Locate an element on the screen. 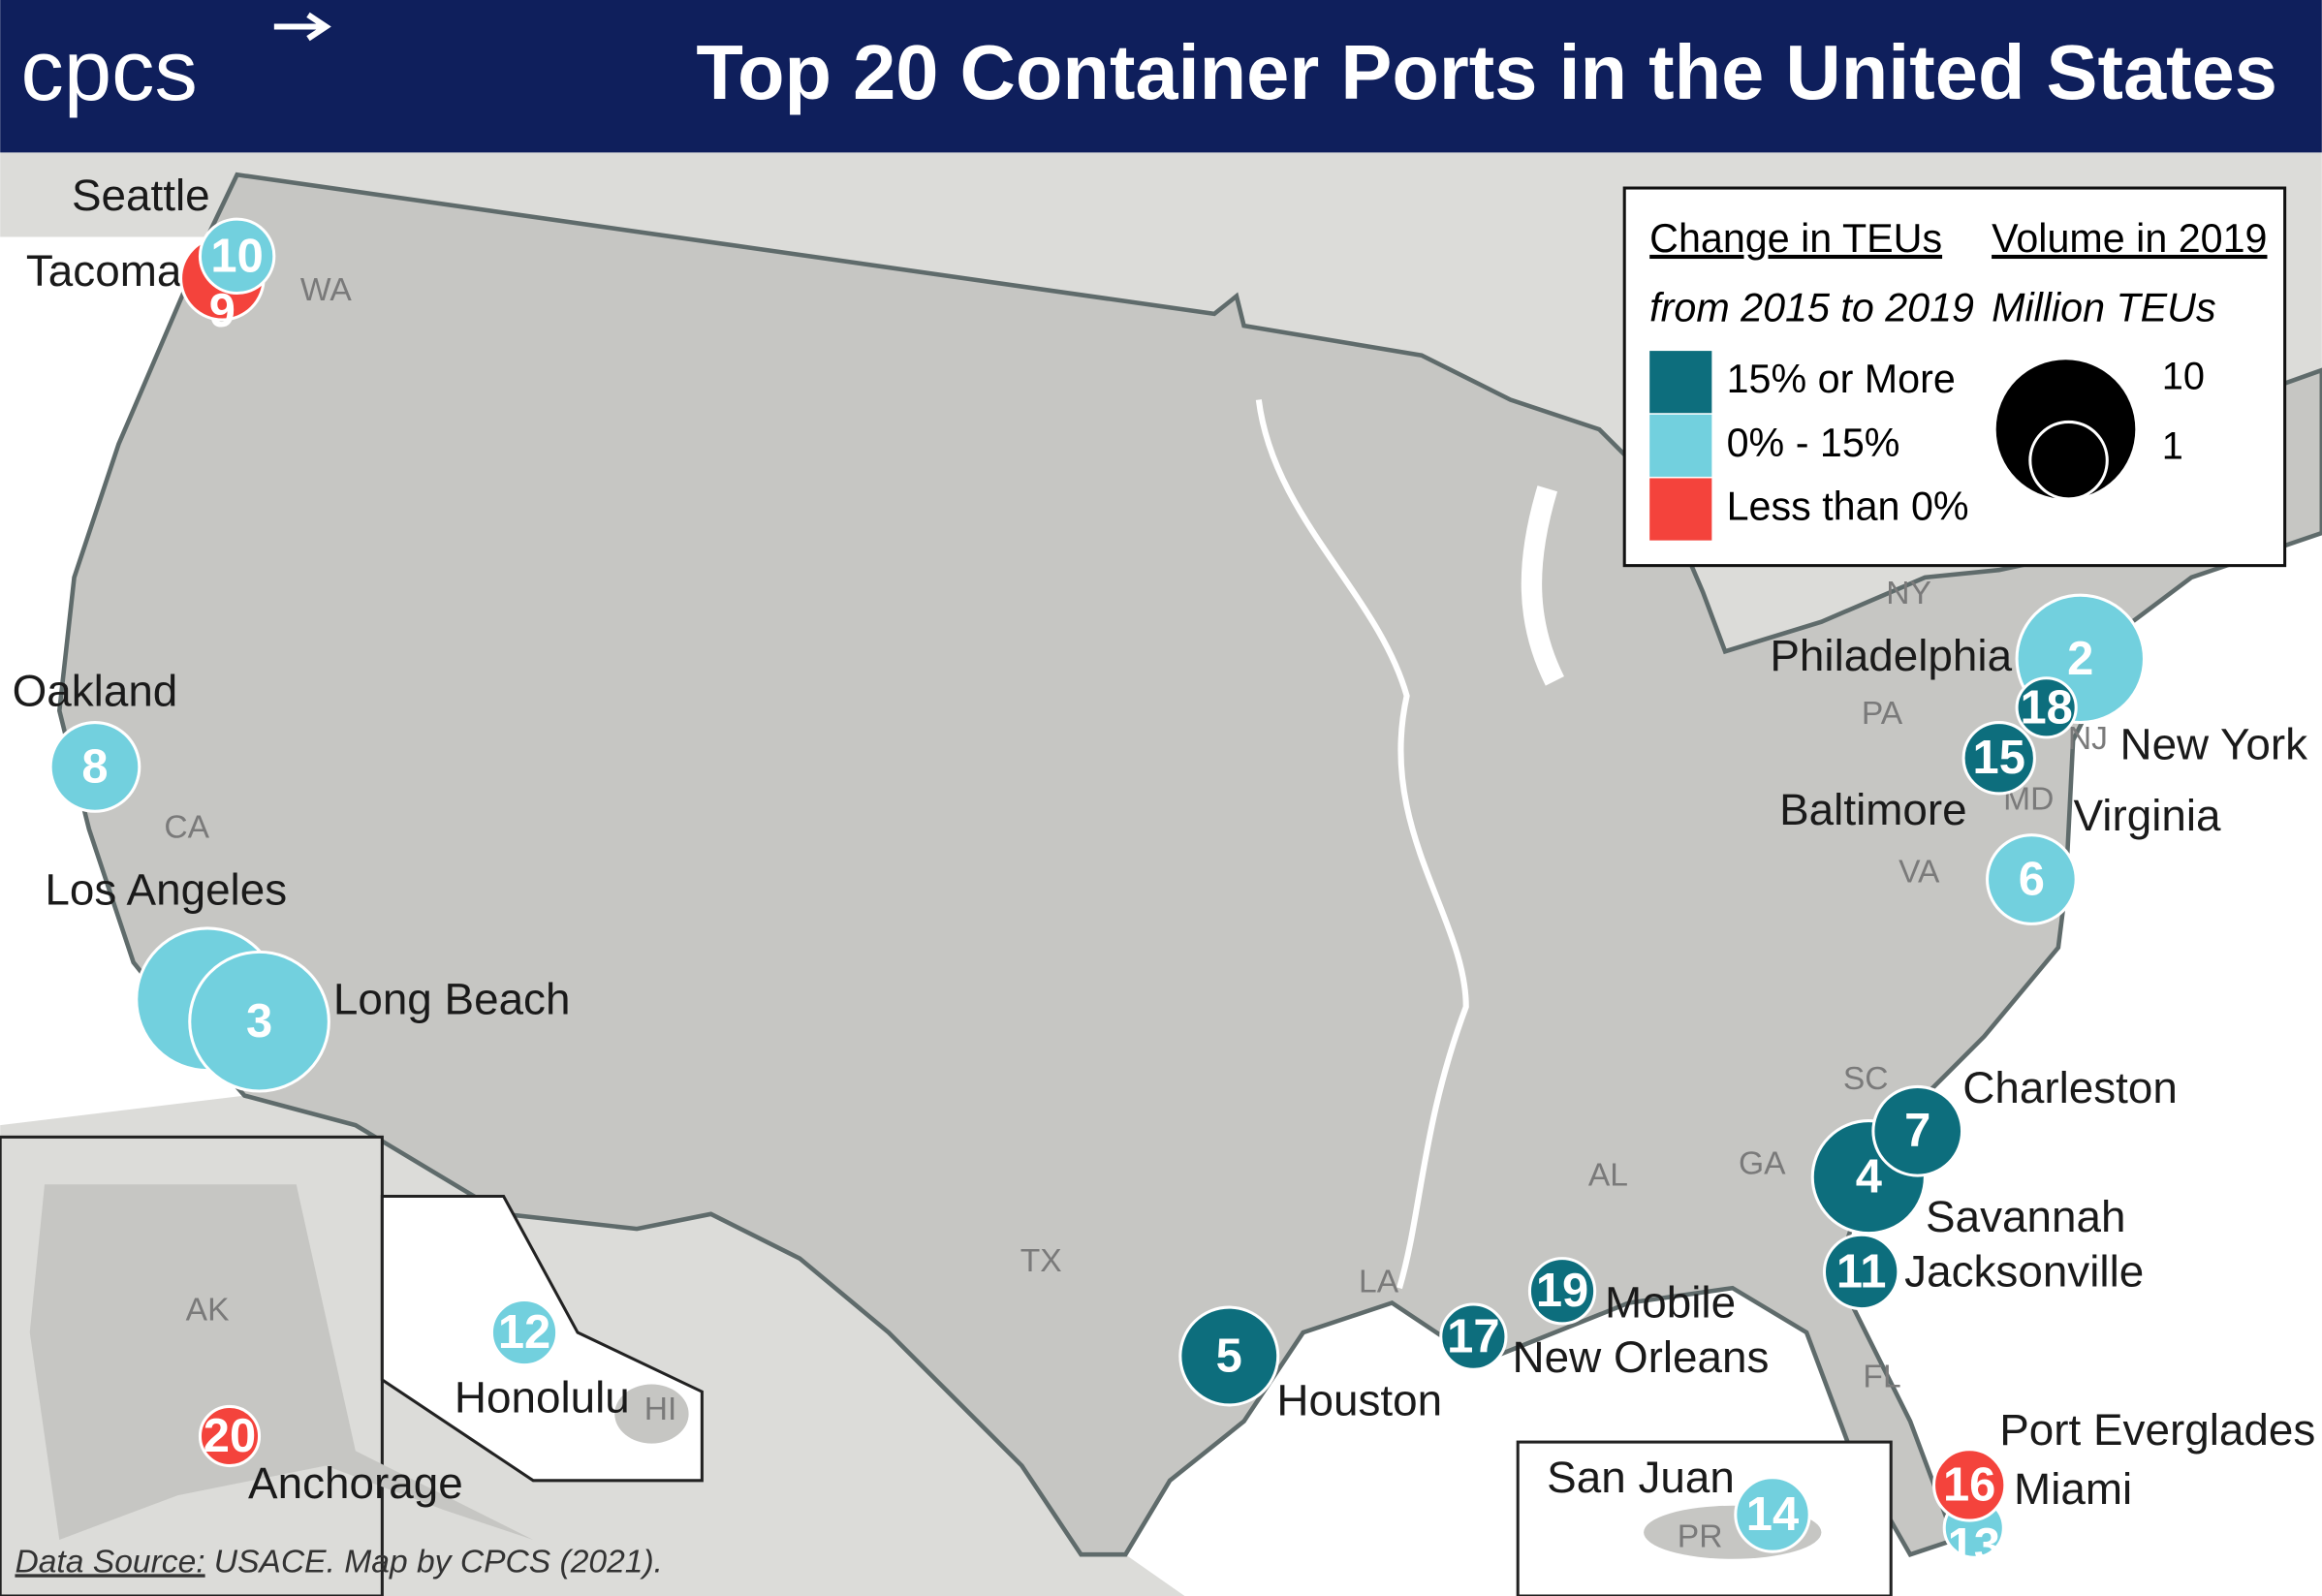 The width and height of the screenshot is (2322, 1596). port-name: Los Angeles is located at coordinates (166, 889).